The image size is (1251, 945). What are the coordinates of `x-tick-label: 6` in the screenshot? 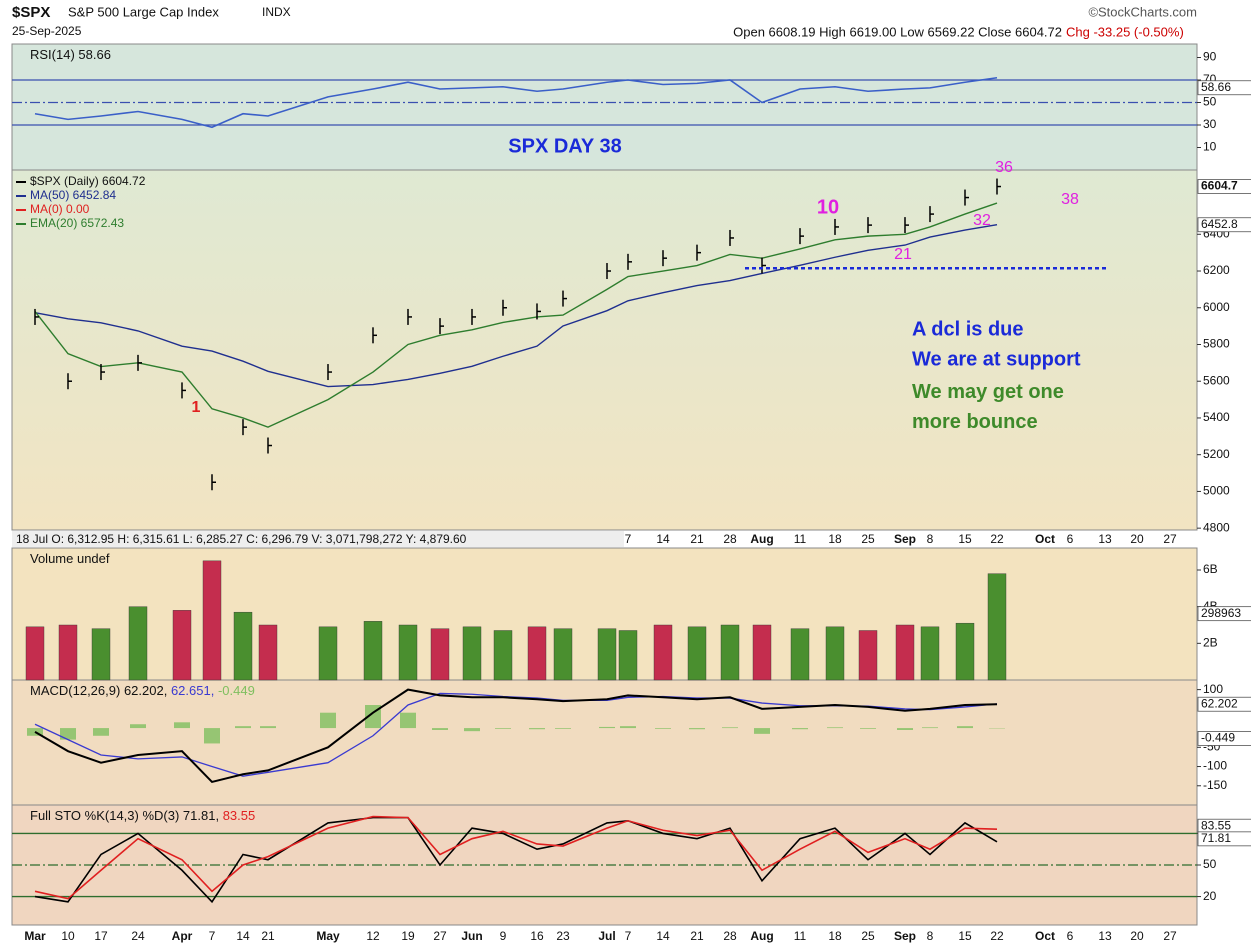 It's located at (1070, 936).